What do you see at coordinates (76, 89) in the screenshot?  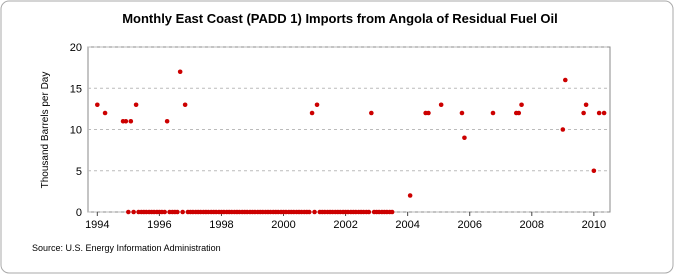 I see `y-tick-label: 15` at bounding box center [76, 89].